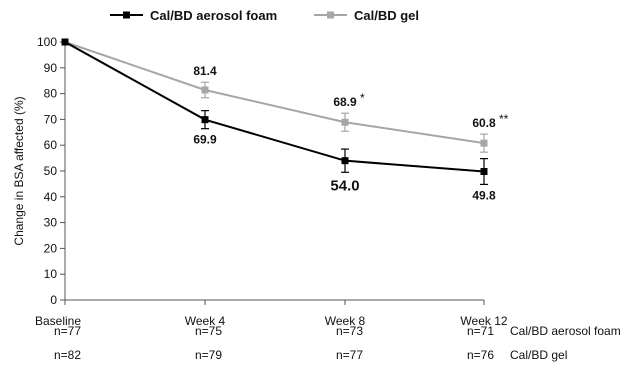 The height and width of the screenshot is (371, 642). Describe the element at coordinates (205, 71) in the screenshot. I see `data-label: 81.4` at that location.